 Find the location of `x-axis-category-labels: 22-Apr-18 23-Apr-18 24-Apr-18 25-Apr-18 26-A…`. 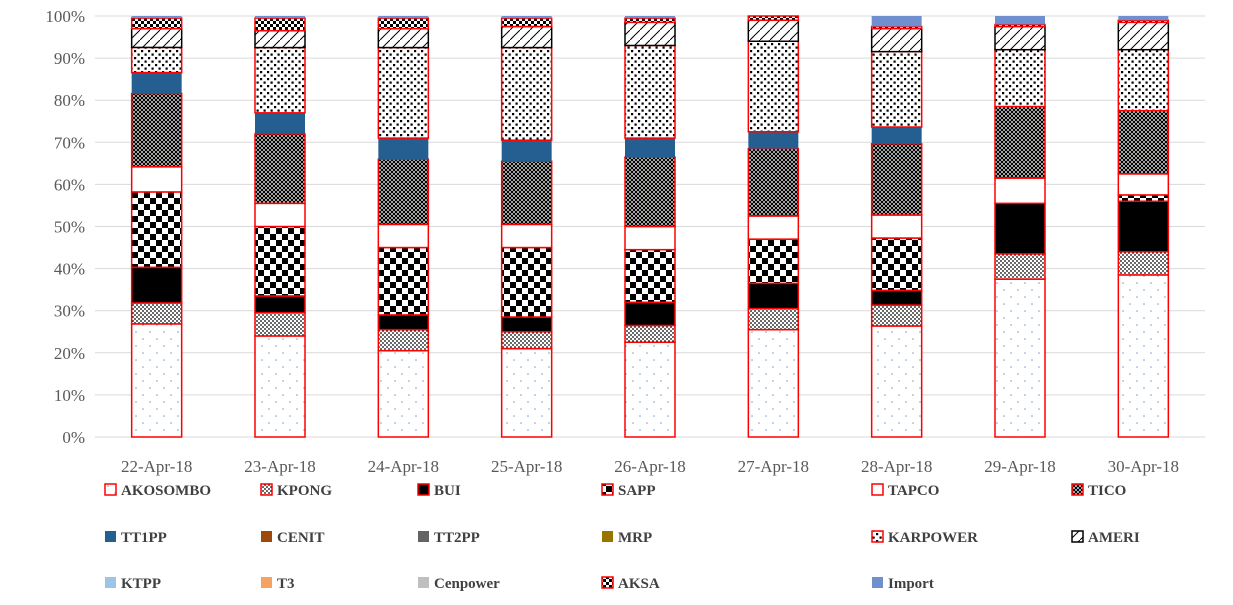

x-axis-category-labels: 22-Apr-18 23-Apr-18 24-Apr-18 25-Apr-18 26-A… is located at coordinates (650, 466).